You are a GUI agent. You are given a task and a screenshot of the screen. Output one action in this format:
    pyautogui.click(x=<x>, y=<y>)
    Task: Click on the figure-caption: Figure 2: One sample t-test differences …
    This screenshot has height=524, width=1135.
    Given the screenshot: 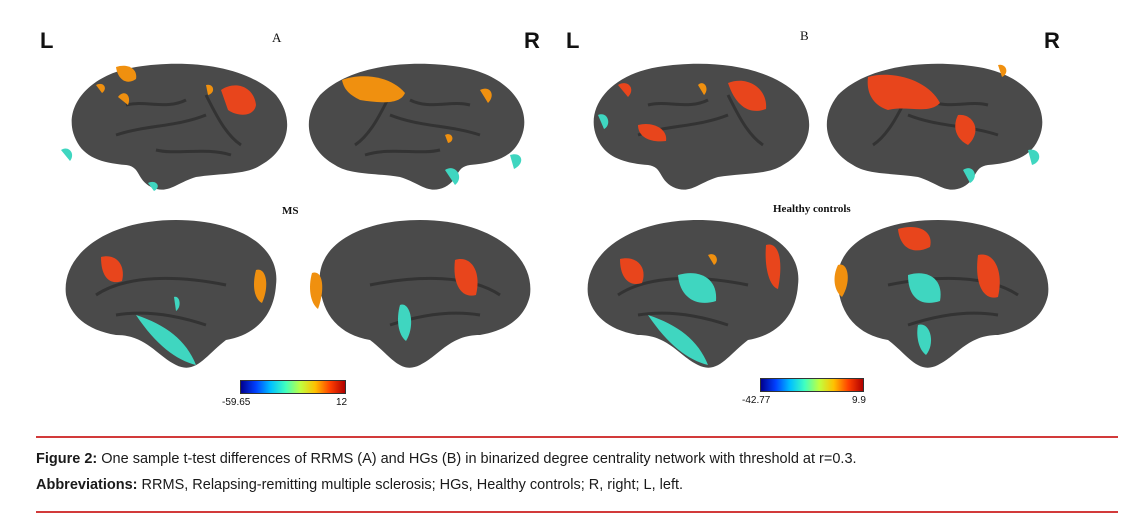 What is the action you would take?
    pyautogui.click(x=446, y=459)
    